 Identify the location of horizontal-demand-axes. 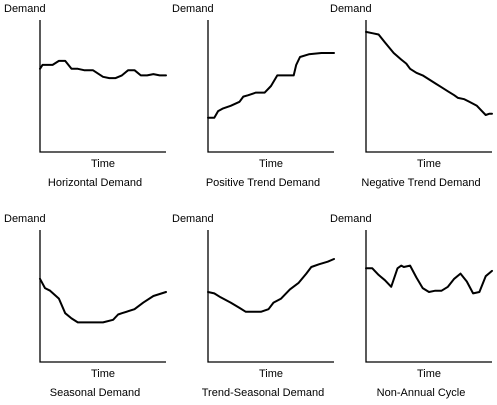
(102, 86).